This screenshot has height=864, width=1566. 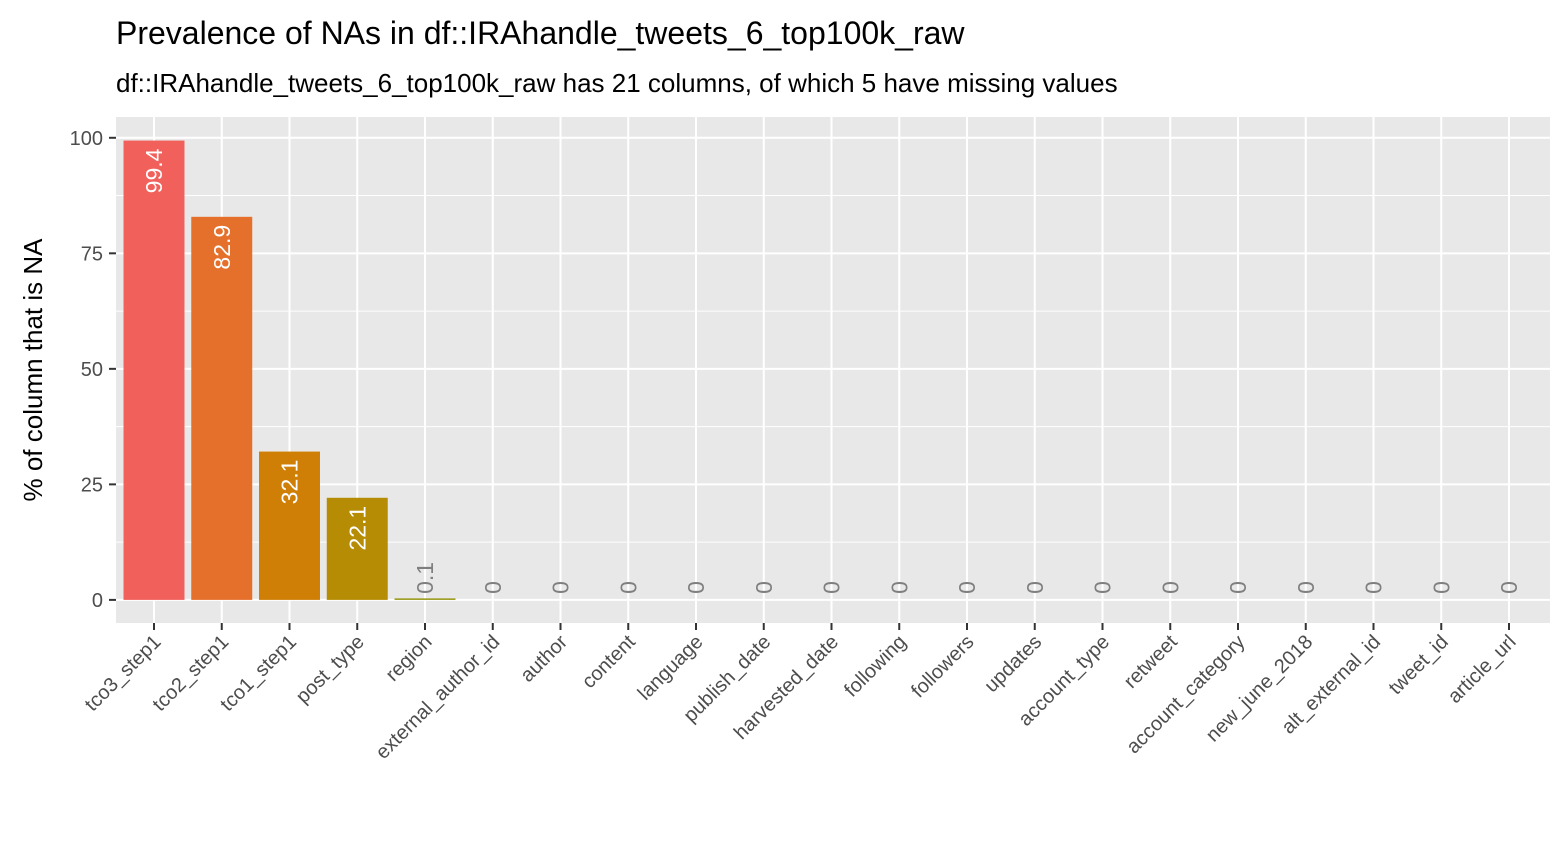 I want to click on y-axis: 0 25 50 75 100, so click(x=93, y=370).